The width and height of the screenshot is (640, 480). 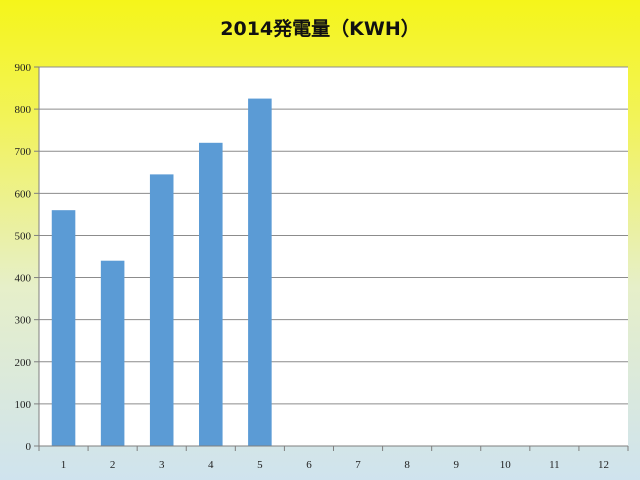 I want to click on x-tick-label: 9, so click(x=456, y=465).